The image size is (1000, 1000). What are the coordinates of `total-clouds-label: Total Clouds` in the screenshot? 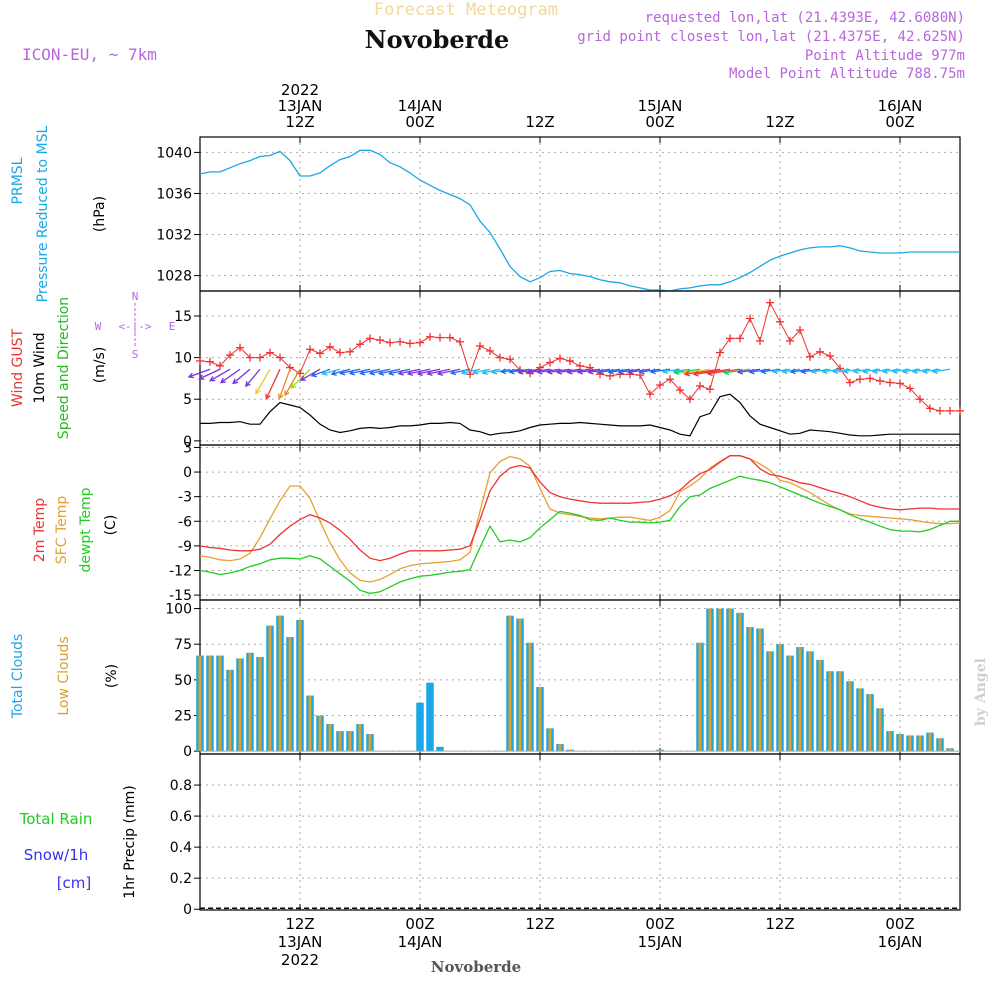 It's located at (18, 676).